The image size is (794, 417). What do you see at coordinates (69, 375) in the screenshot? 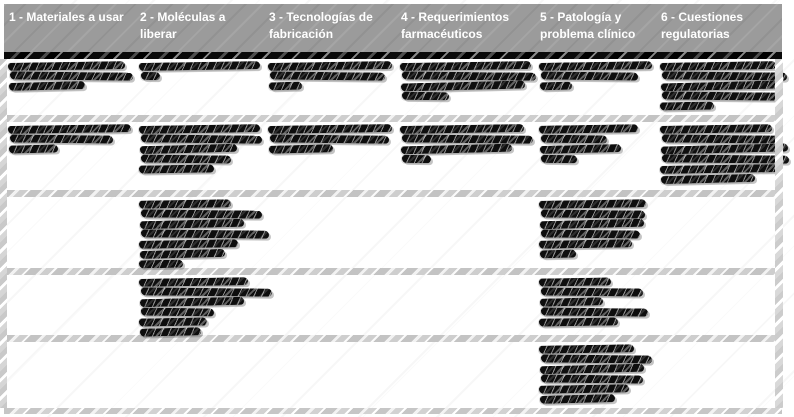
I see `cell-r5-c1` at bounding box center [69, 375].